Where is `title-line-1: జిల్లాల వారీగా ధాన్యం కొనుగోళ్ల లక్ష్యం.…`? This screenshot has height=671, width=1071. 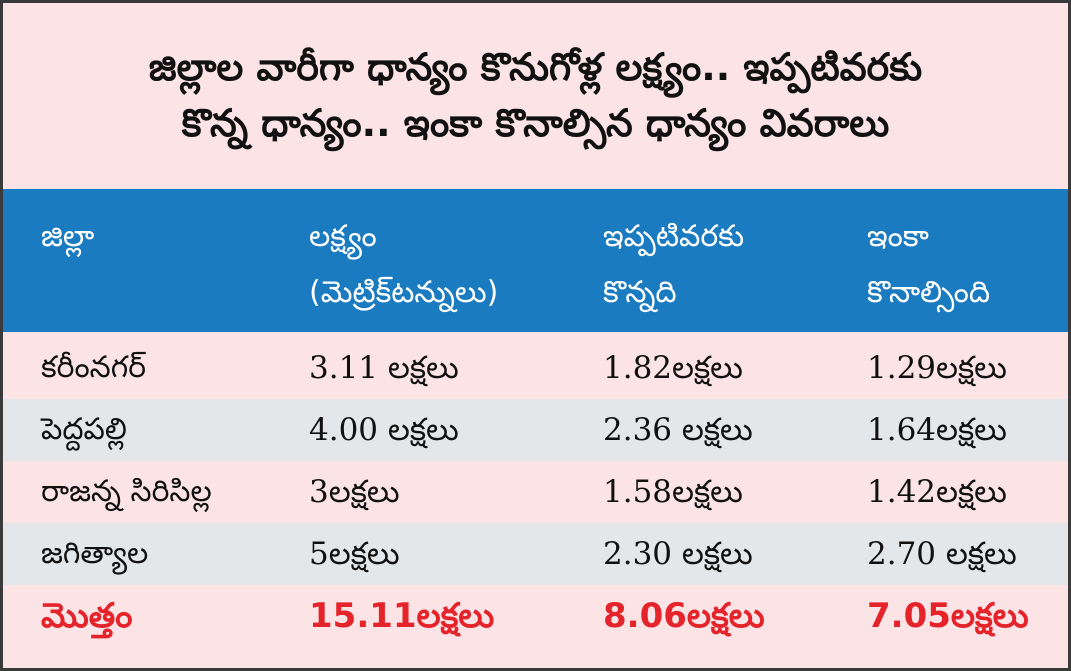
title-line-1: జిల్లాల వారీగా ధాన్యం కొనుగోళ్ల లక్ష్యం.… is located at coordinates (535, 67).